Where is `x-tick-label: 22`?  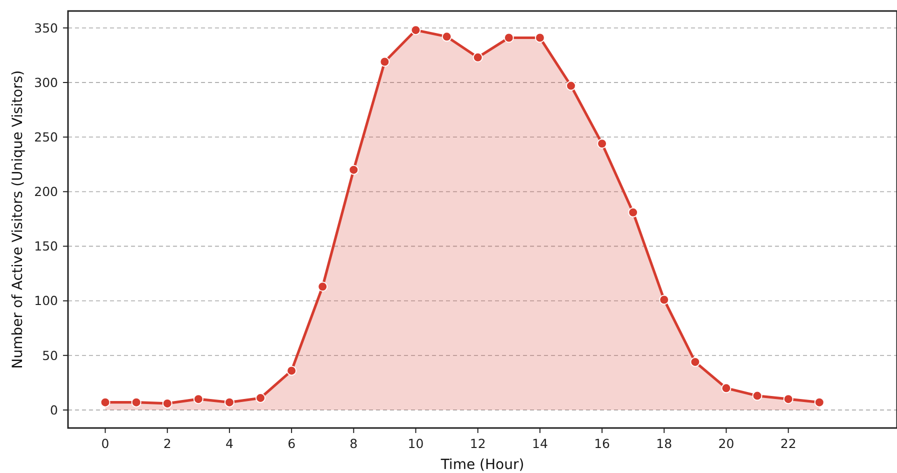 x-tick-label: 22 is located at coordinates (788, 443).